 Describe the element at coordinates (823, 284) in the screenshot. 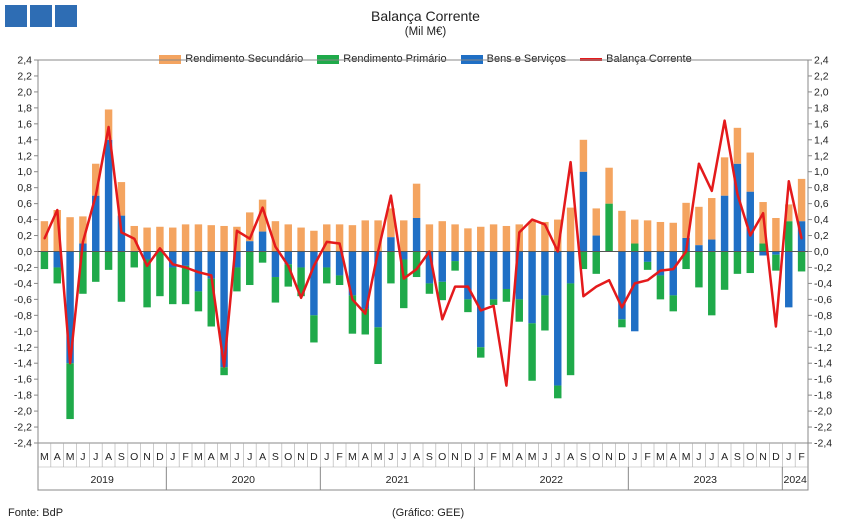

I see `y-tick-label-right: -0,4` at that location.